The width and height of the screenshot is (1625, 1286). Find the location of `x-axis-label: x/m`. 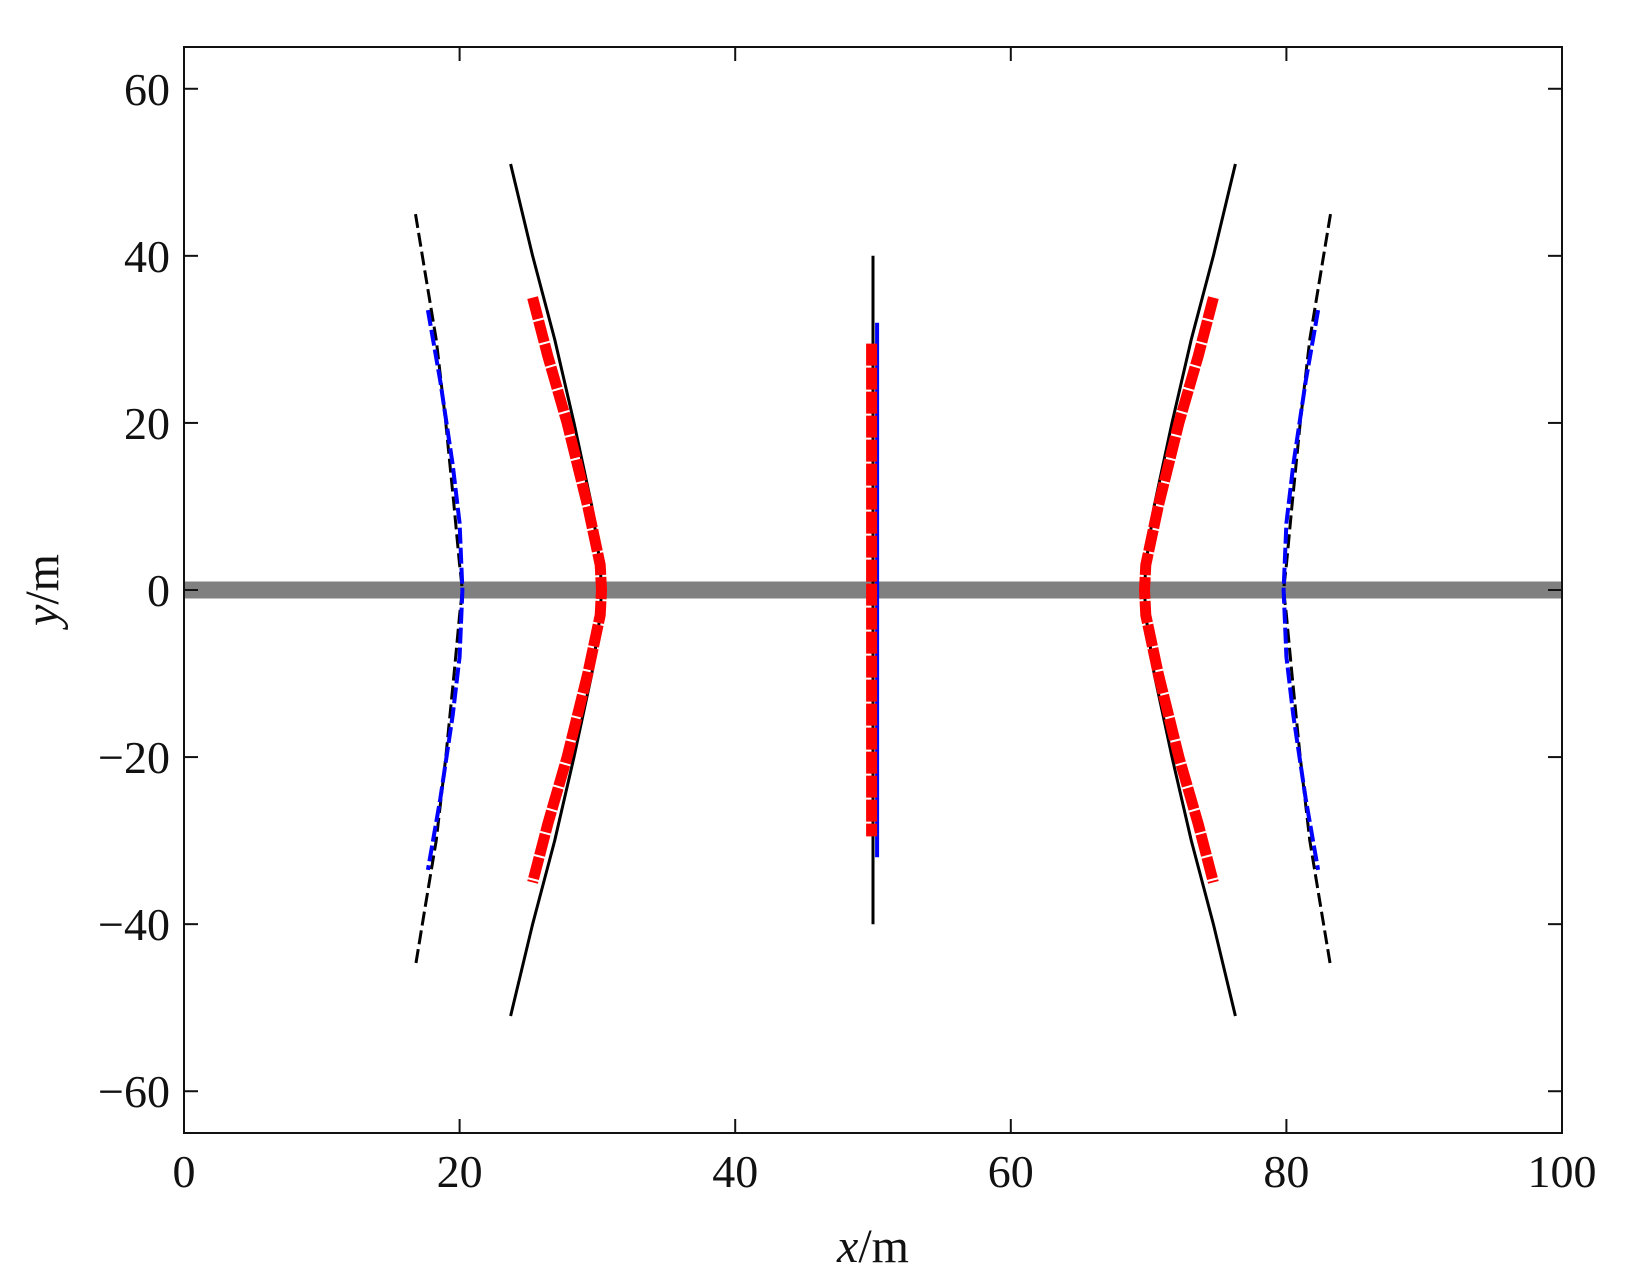

x-axis-label: x/m is located at coordinates (872, 1246).